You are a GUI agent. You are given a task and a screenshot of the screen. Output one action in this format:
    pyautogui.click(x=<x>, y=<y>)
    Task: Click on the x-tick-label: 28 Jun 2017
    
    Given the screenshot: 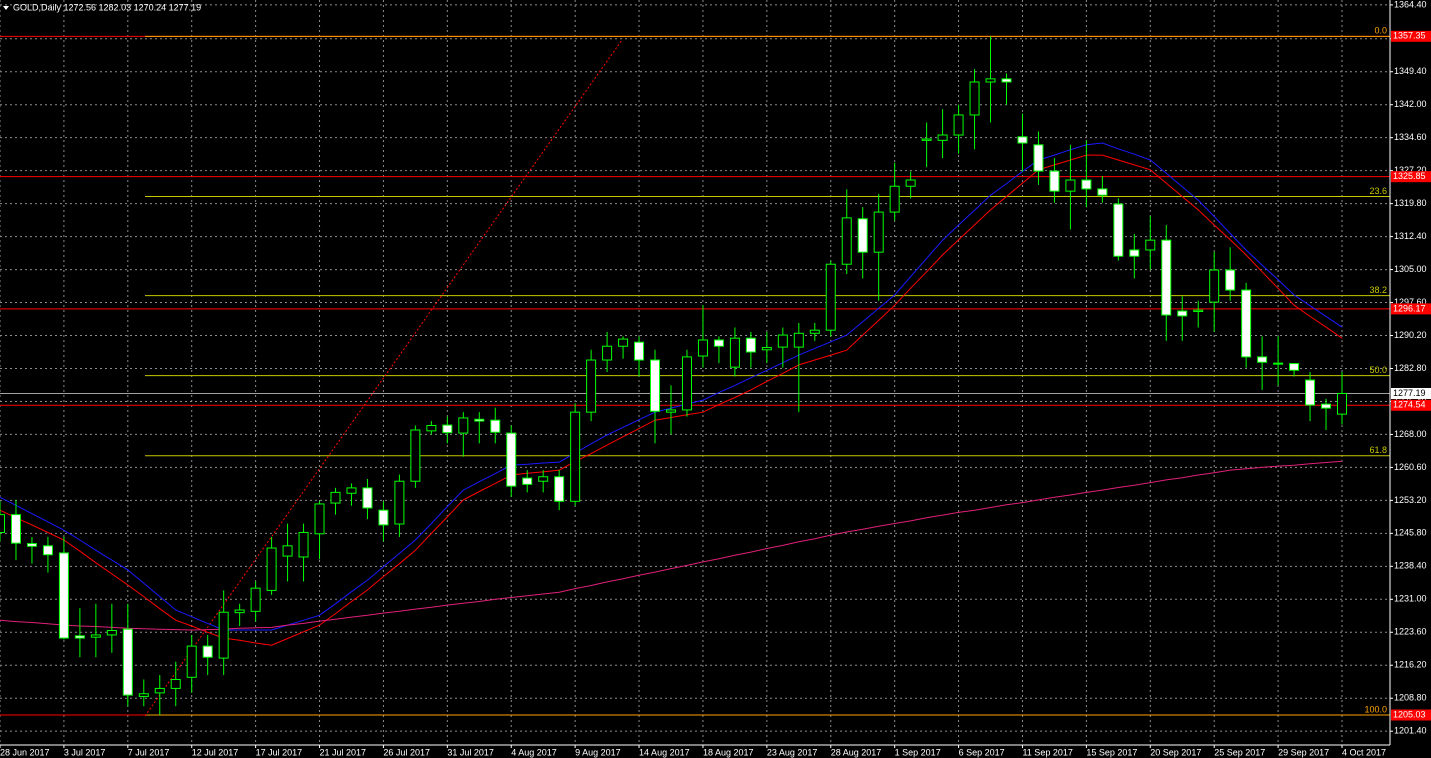 What is the action you would take?
    pyautogui.click(x=25, y=752)
    